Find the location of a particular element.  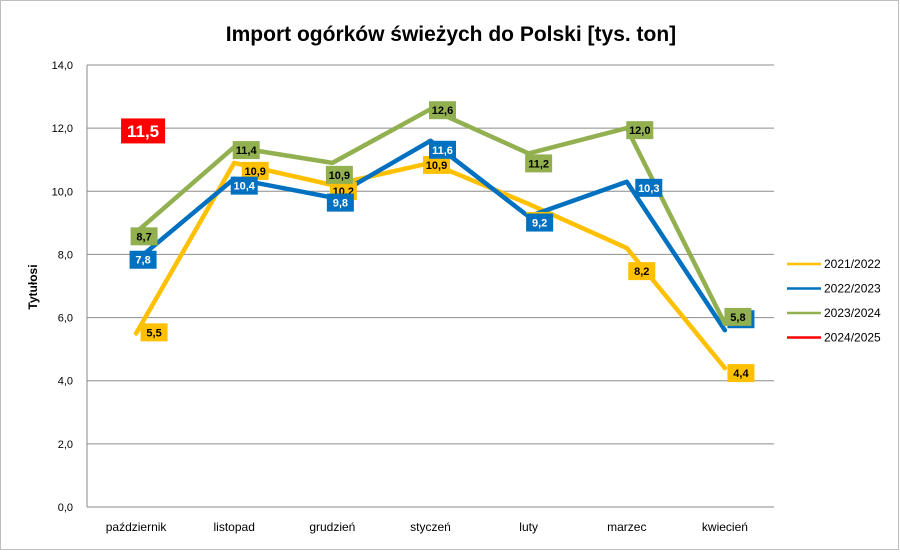

data-label: 5,5 is located at coordinates (153, 333).